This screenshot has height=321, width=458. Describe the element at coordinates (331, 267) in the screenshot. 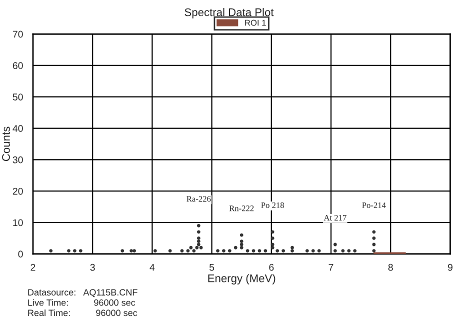

I see `x-tick-label: 7` at that location.